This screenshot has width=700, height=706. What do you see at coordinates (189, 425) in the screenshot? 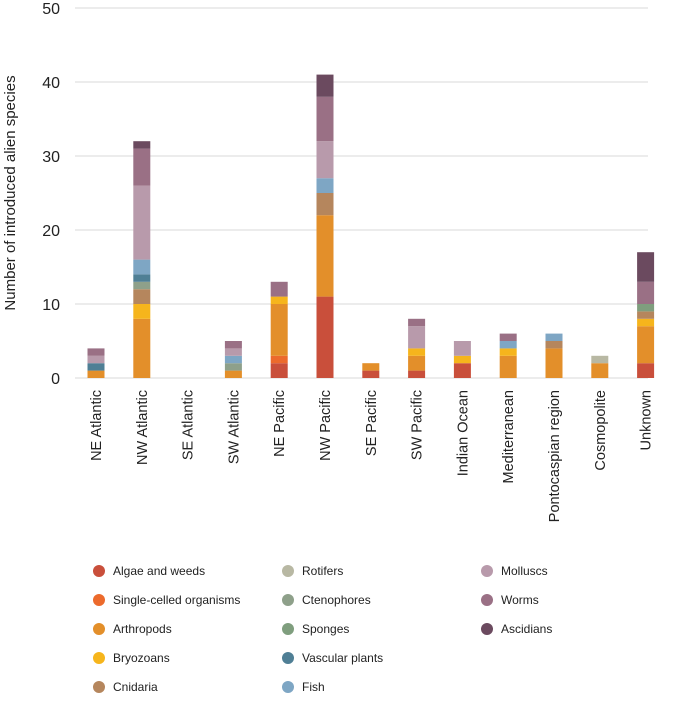
I see `x-tick-label: SE Atlantic` at bounding box center [189, 425].